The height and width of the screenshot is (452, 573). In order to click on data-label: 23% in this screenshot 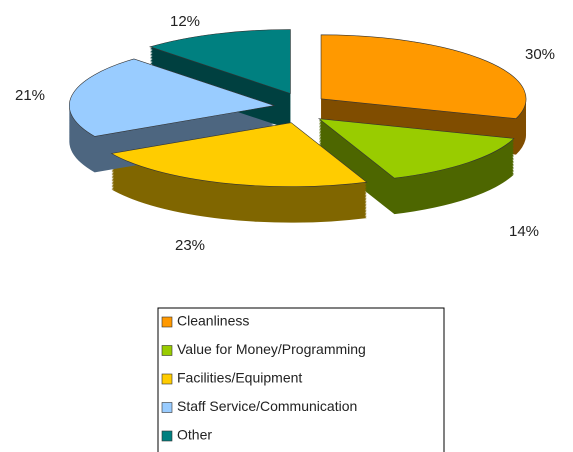, I will do `click(190, 245)`.